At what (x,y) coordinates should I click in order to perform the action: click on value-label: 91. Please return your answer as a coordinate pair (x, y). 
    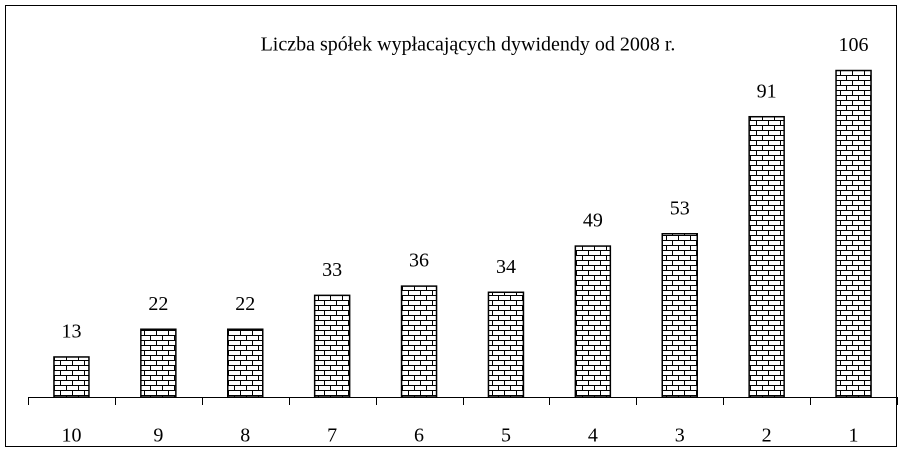
    Looking at the image, I should click on (767, 91).